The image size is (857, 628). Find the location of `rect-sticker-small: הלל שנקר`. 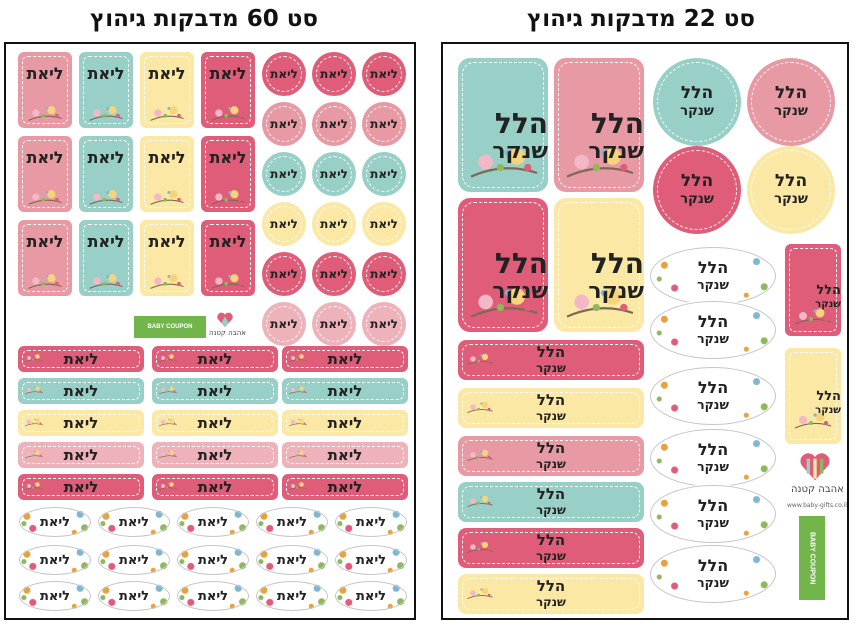

rect-sticker-small: הלל שנקר is located at coordinates (813, 290).